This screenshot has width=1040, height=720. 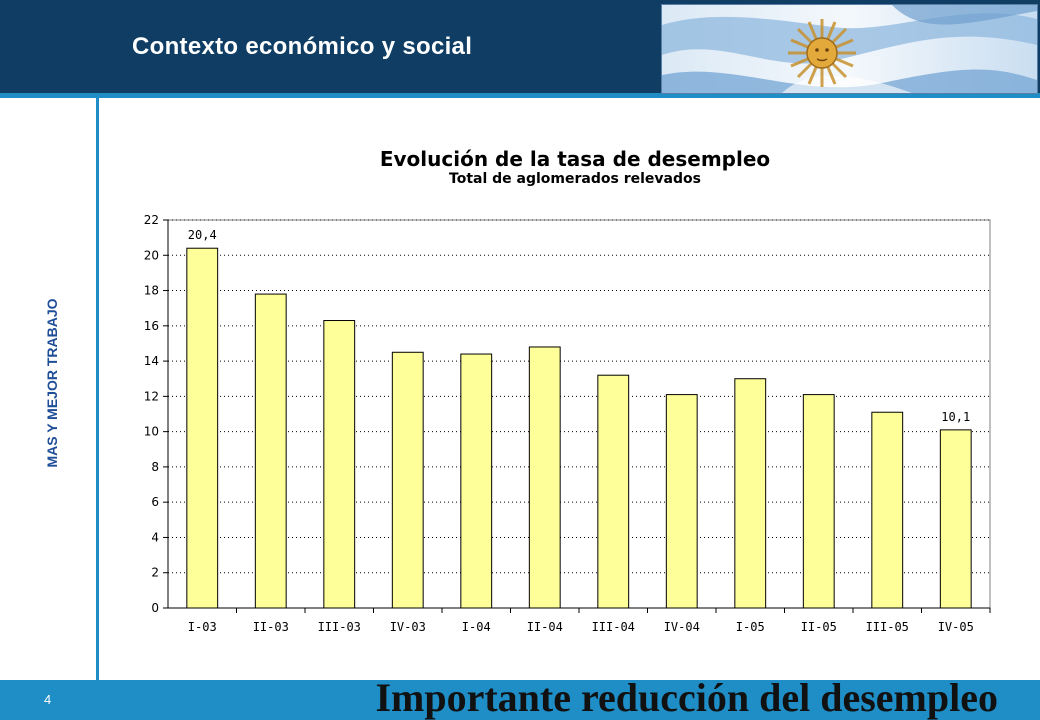 I want to click on x-tick-label: IV-04, so click(x=682, y=627).